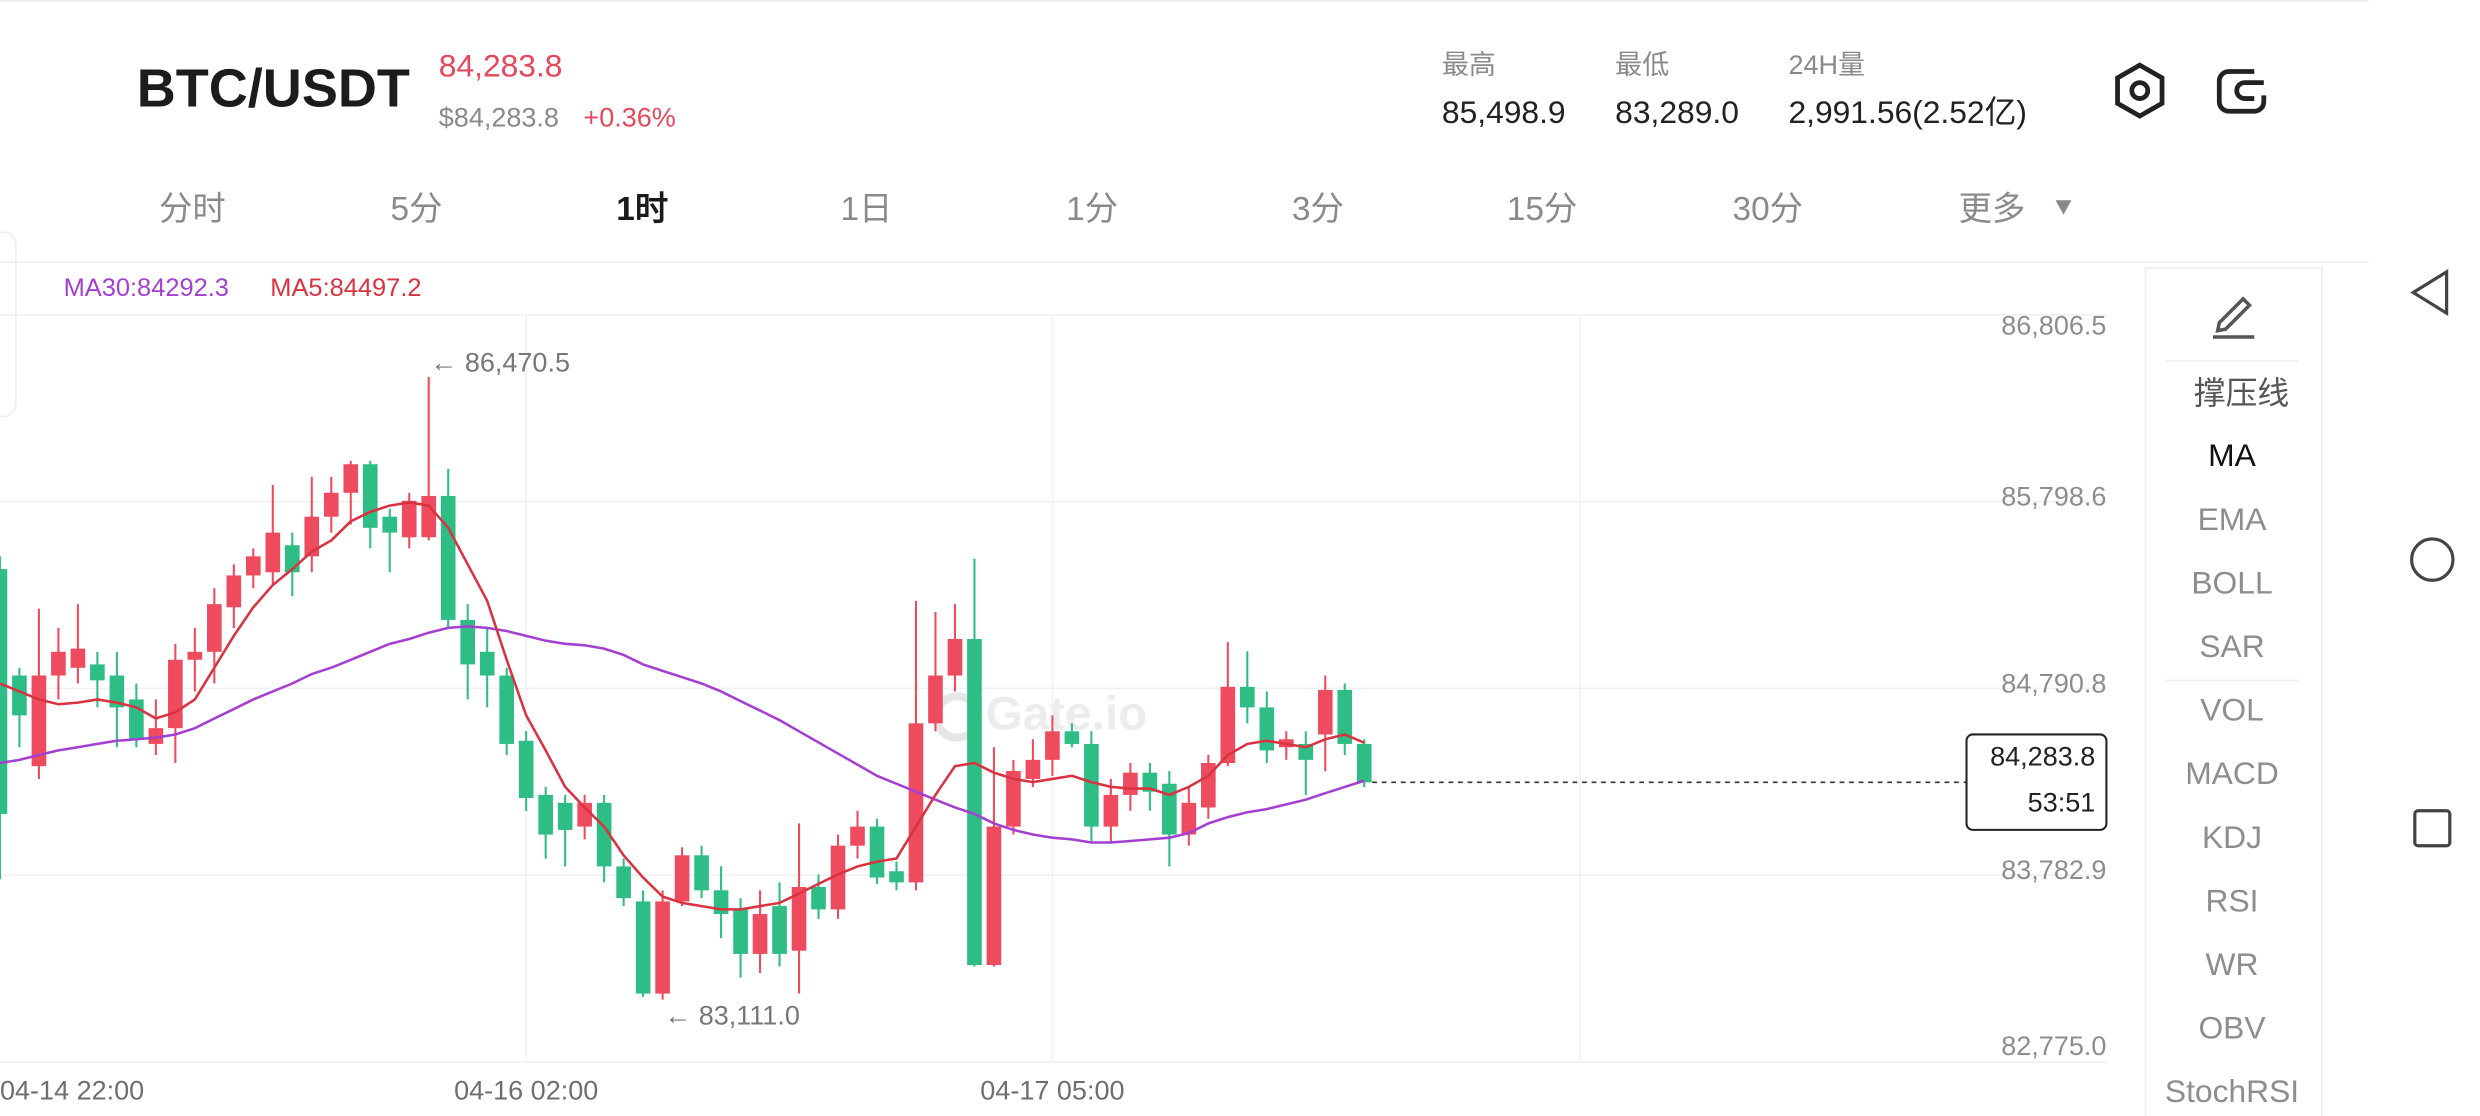 The height and width of the screenshot is (1116, 2480). I want to click on stat-label: 最高, so click(1469, 65).